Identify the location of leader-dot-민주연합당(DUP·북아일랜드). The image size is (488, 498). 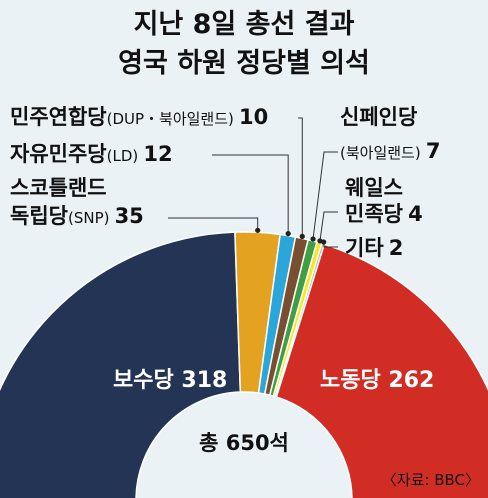
(302, 236).